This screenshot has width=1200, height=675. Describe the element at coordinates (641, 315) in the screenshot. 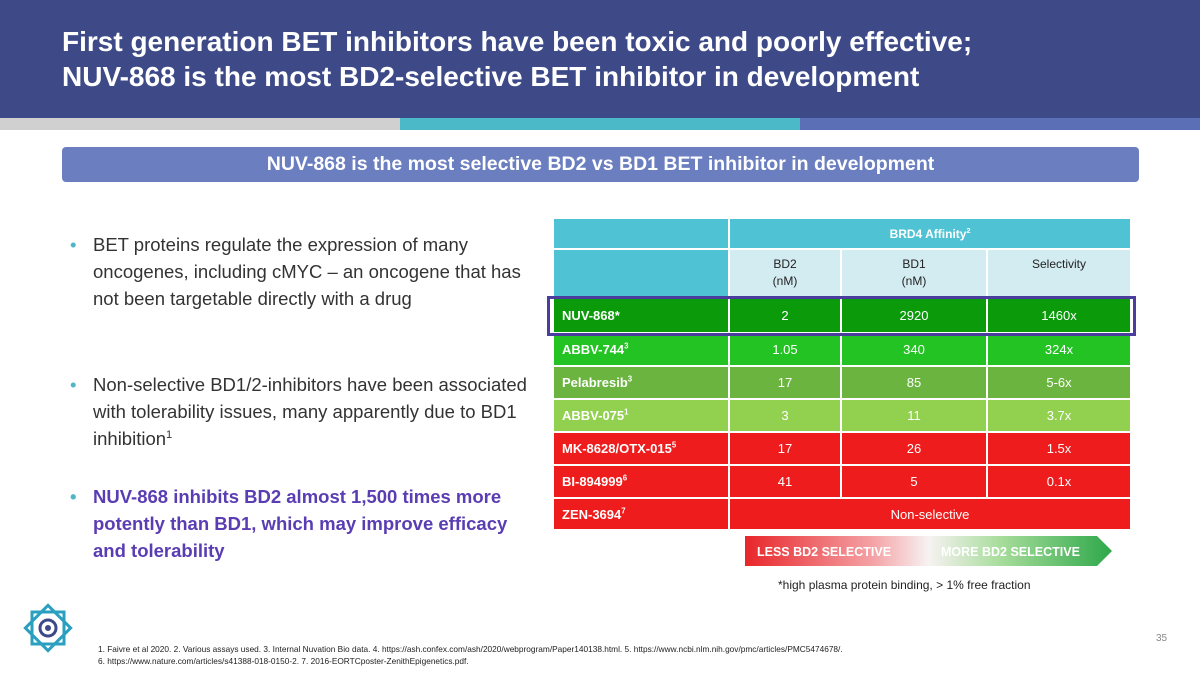

I see `row-name: NUV-868*` at that location.